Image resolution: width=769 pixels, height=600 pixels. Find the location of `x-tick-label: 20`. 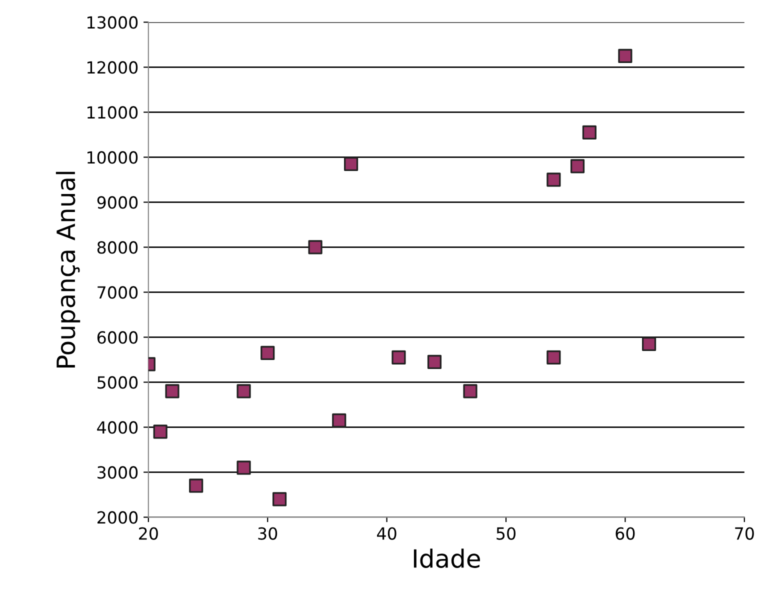

x-tick-label: 20 is located at coordinates (148, 533).